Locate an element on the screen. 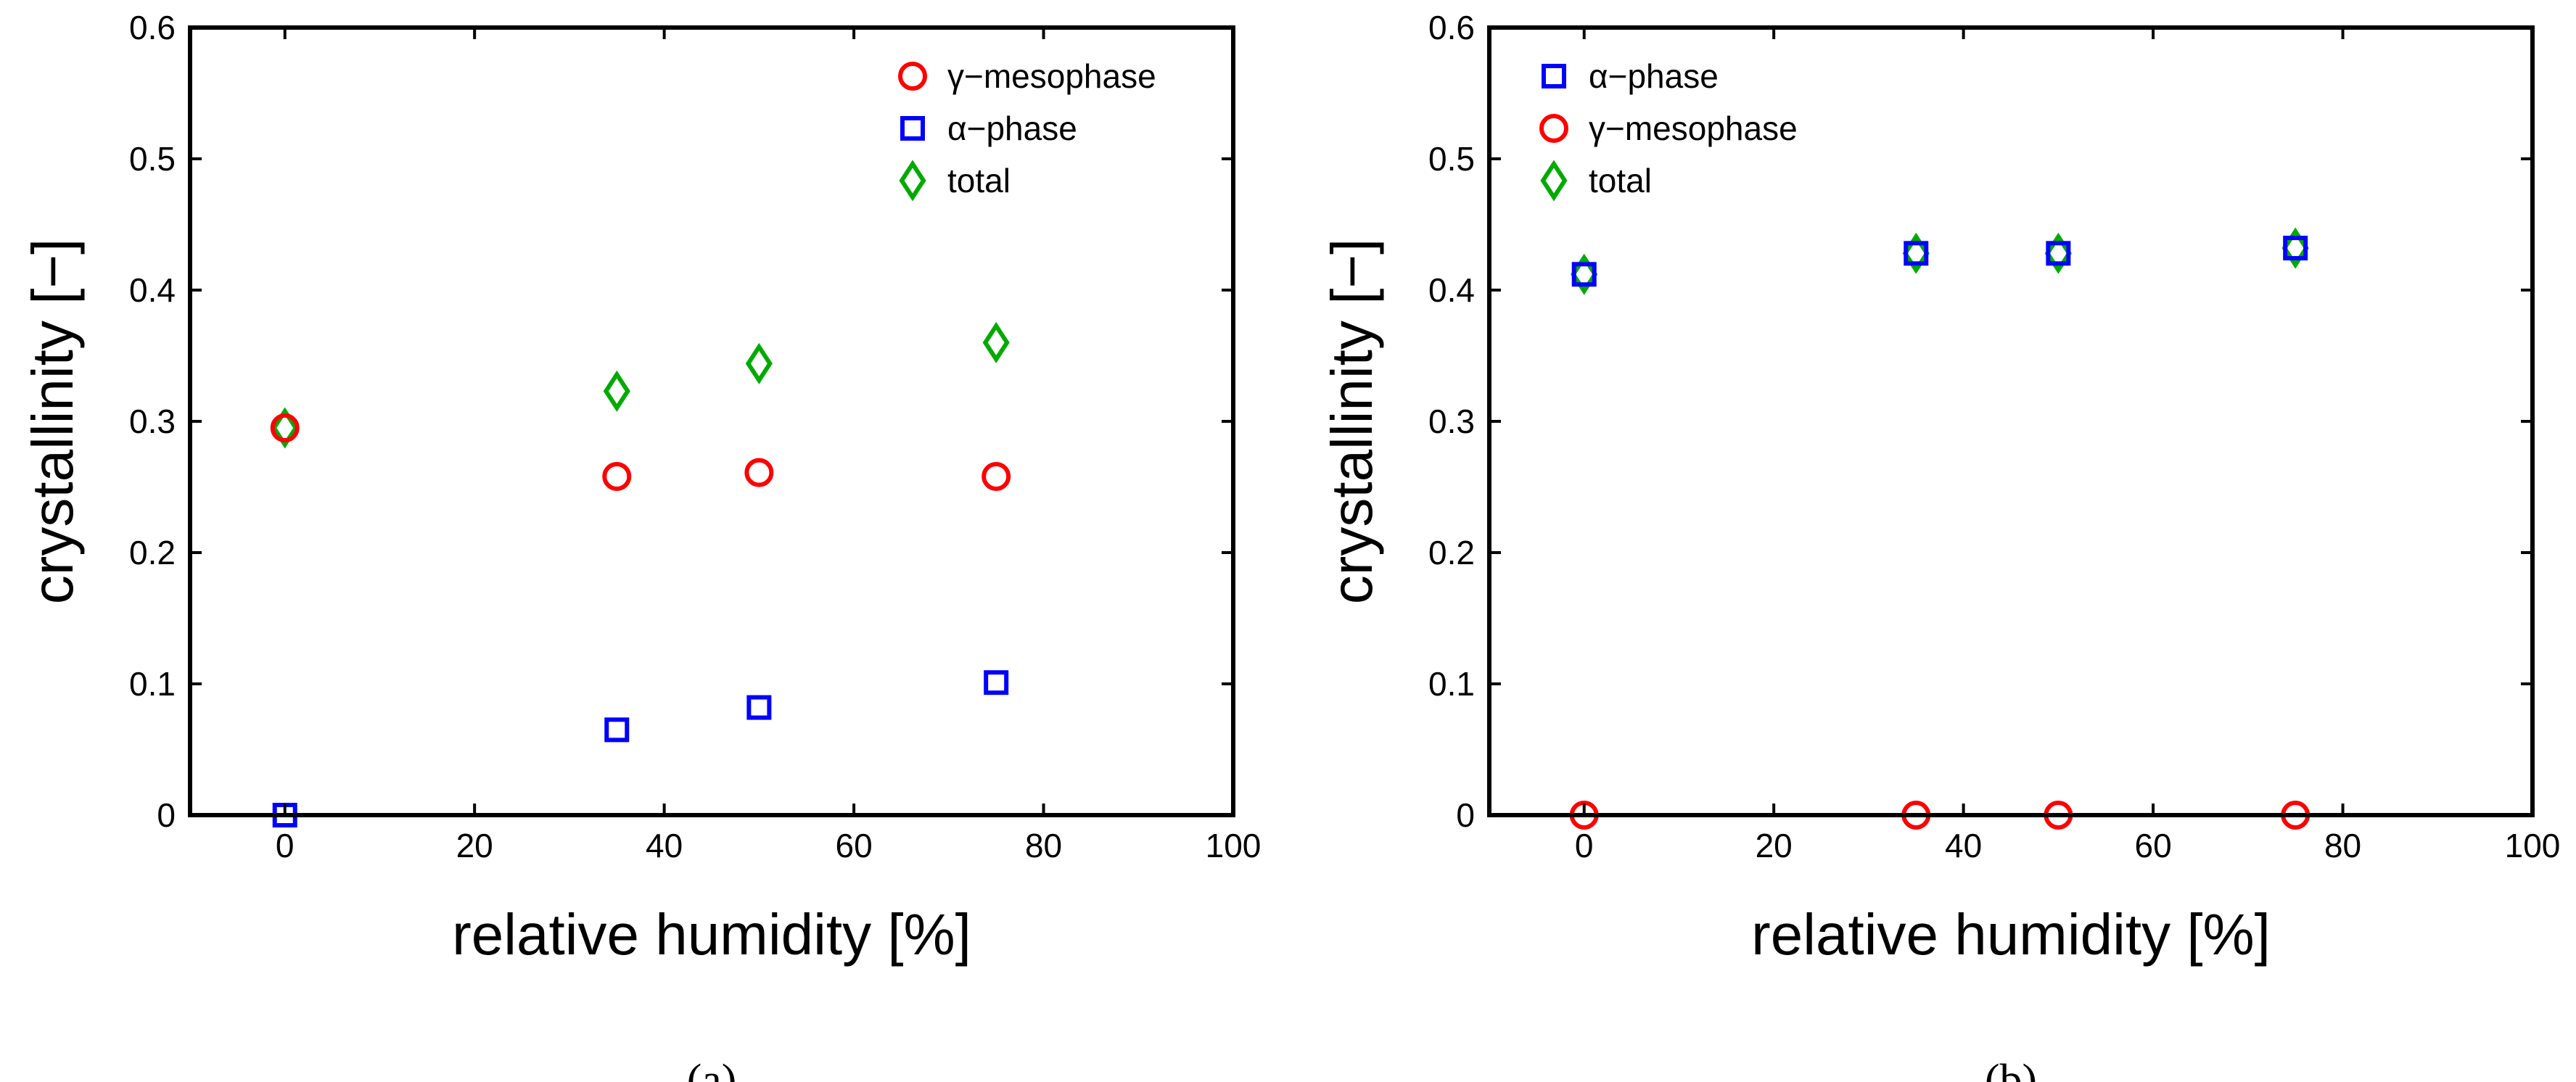 This screenshot has width=2576, height=1082. panel-b-x-axis-label: relative humidity [%] is located at coordinates (2011, 934).